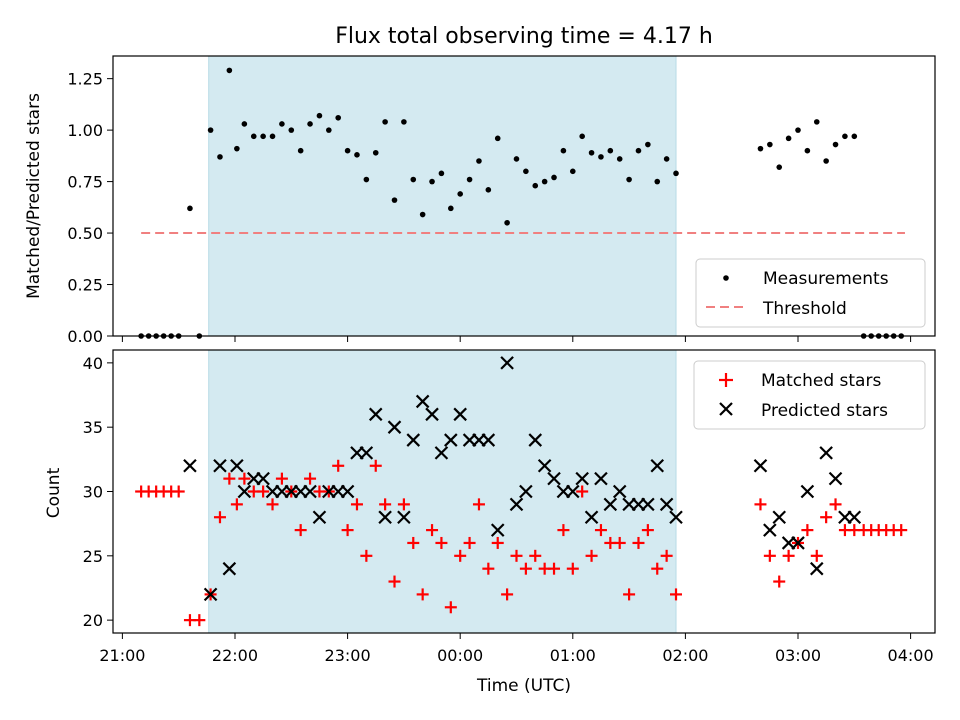 The width and height of the screenshot is (960, 720). What do you see at coordinates (34, 196) in the screenshot?
I see `top-y-axis-label: Matched/Predicted stars` at bounding box center [34, 196].